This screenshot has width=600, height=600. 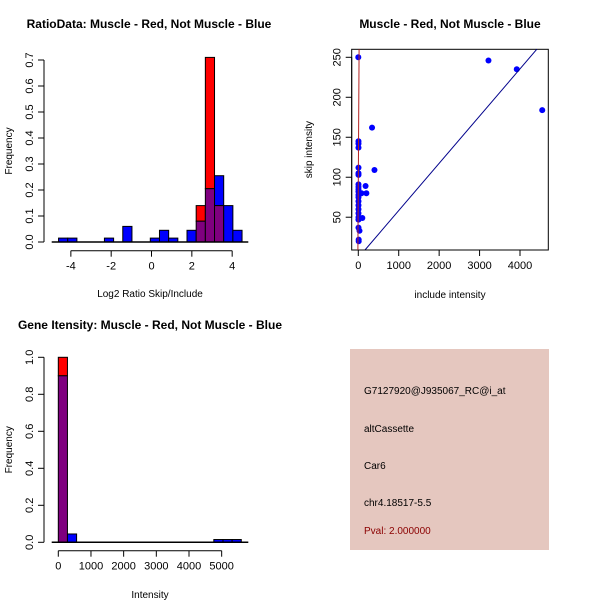 What do you see at coordinates (338, 97) in the screenshot?
I see `y-tick-label: 200` at bounding box center [338, 97].